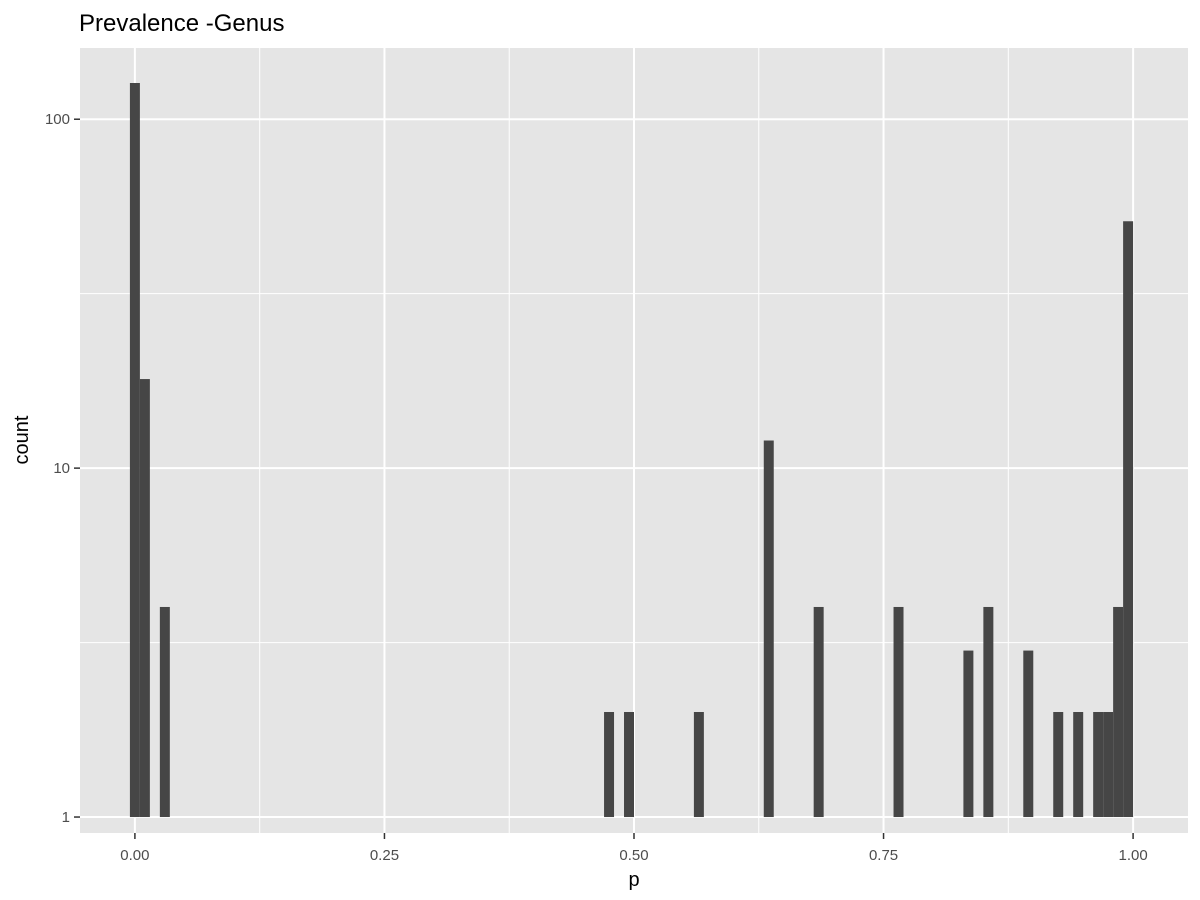 This screenshot has height=900, width=1200. I want to click on y-tick-label: 1, so click(66, 817).